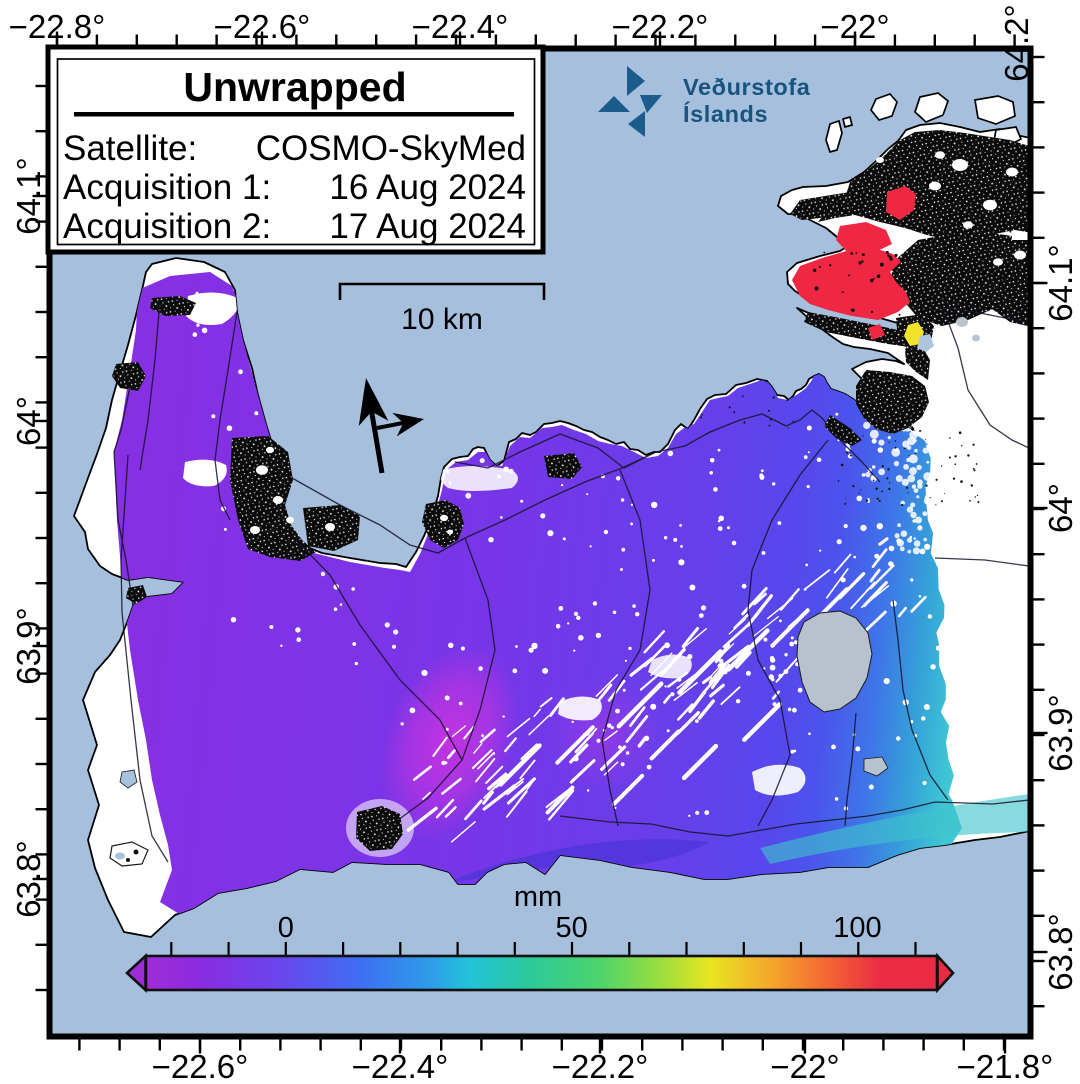  What do you see at coordinates (57, 26) in the screenshot?
I see `svg-text: −22.8°` at bounding box center [57, 26].